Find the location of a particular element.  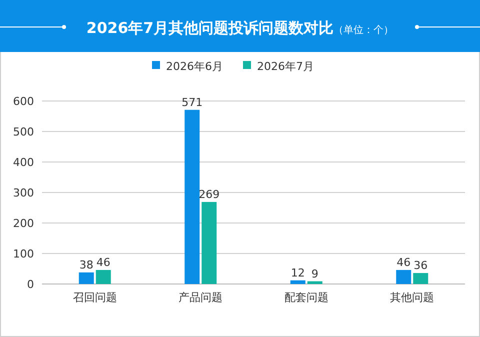

data-label: 12 is located at coordinates (297, 273).